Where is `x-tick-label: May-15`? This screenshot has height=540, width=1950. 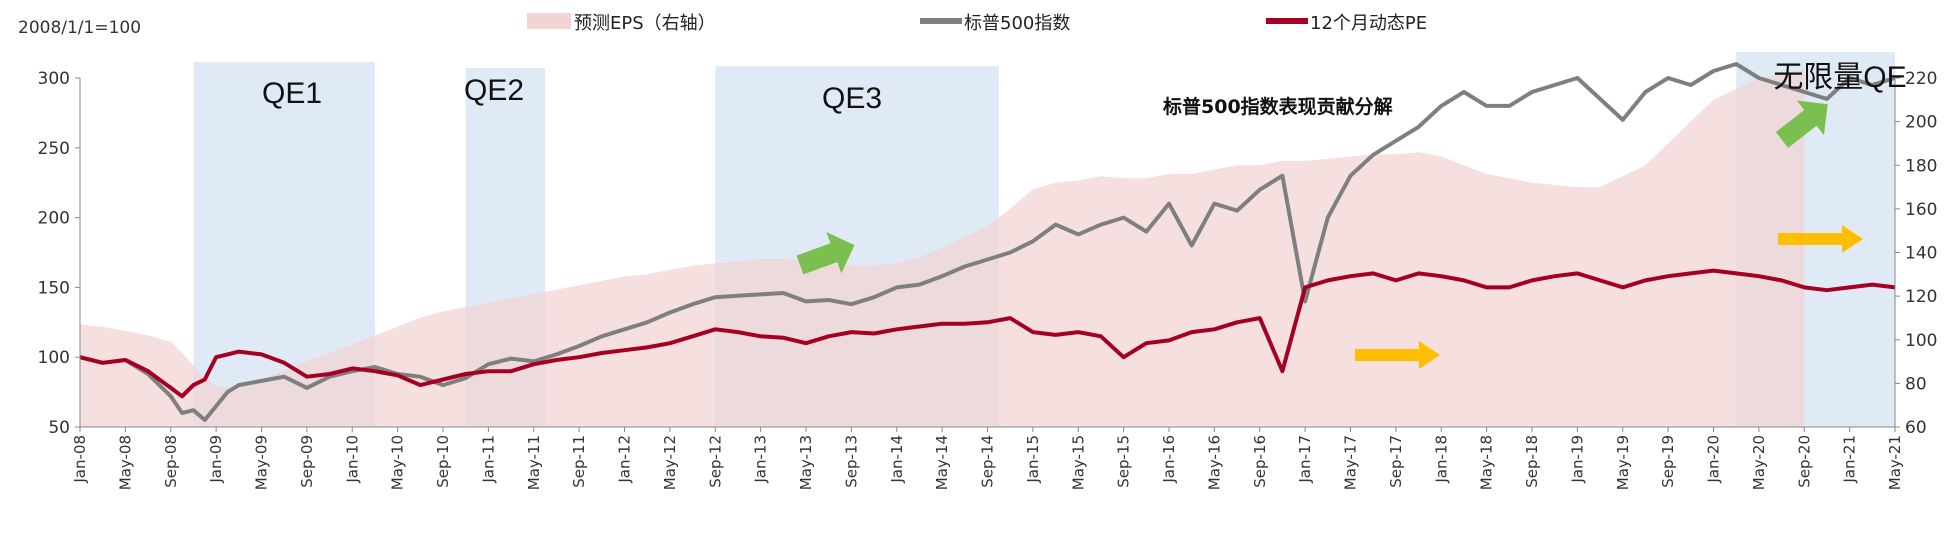
x-tick-label: May-15 is located at coordinates (1078, 462).